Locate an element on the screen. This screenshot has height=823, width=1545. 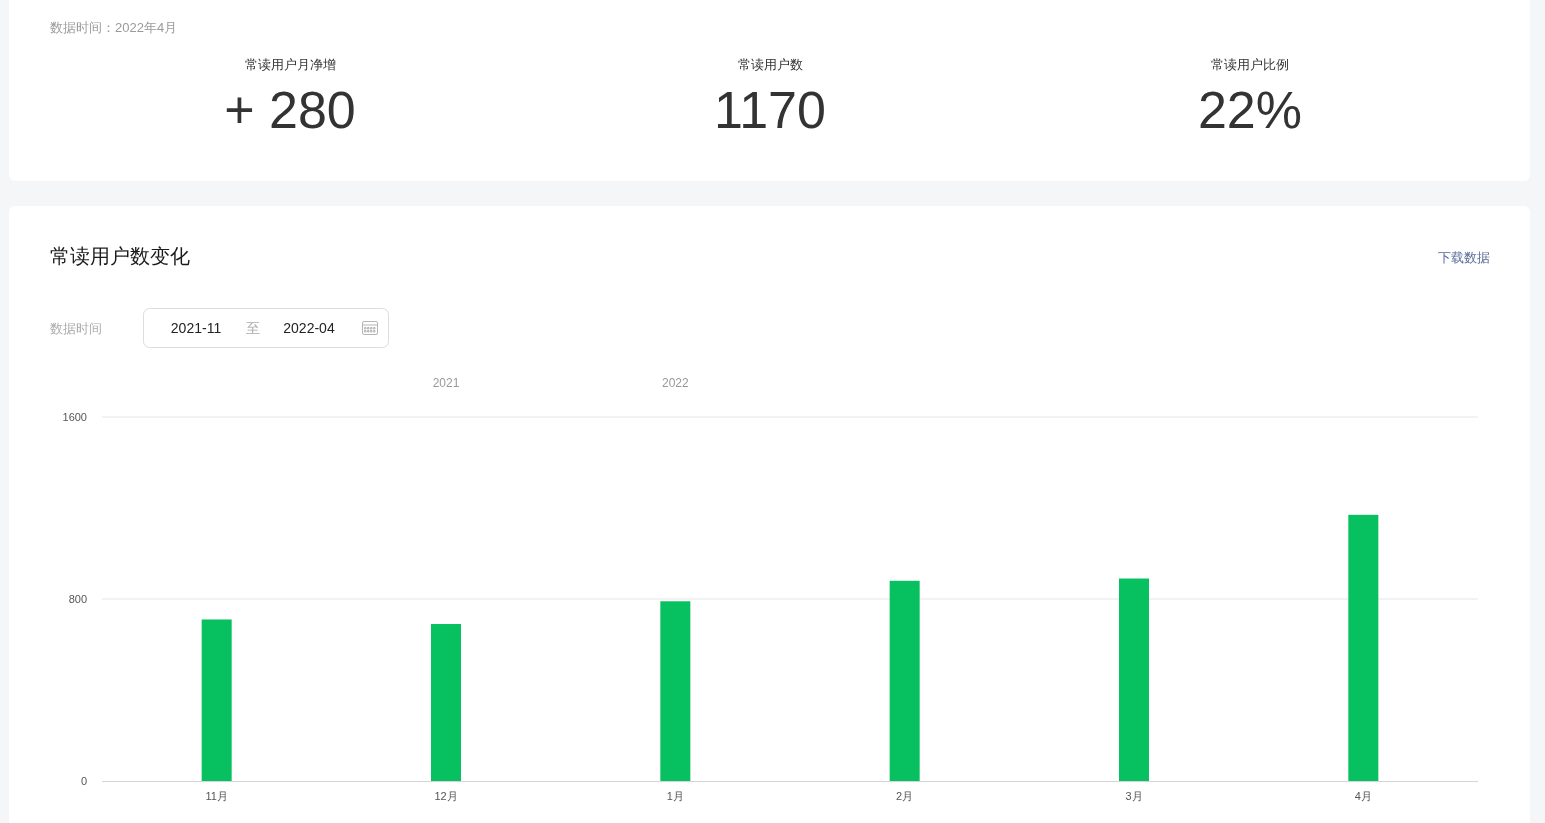
download-link: 下载数据 is located at coordinates (1464, 257).